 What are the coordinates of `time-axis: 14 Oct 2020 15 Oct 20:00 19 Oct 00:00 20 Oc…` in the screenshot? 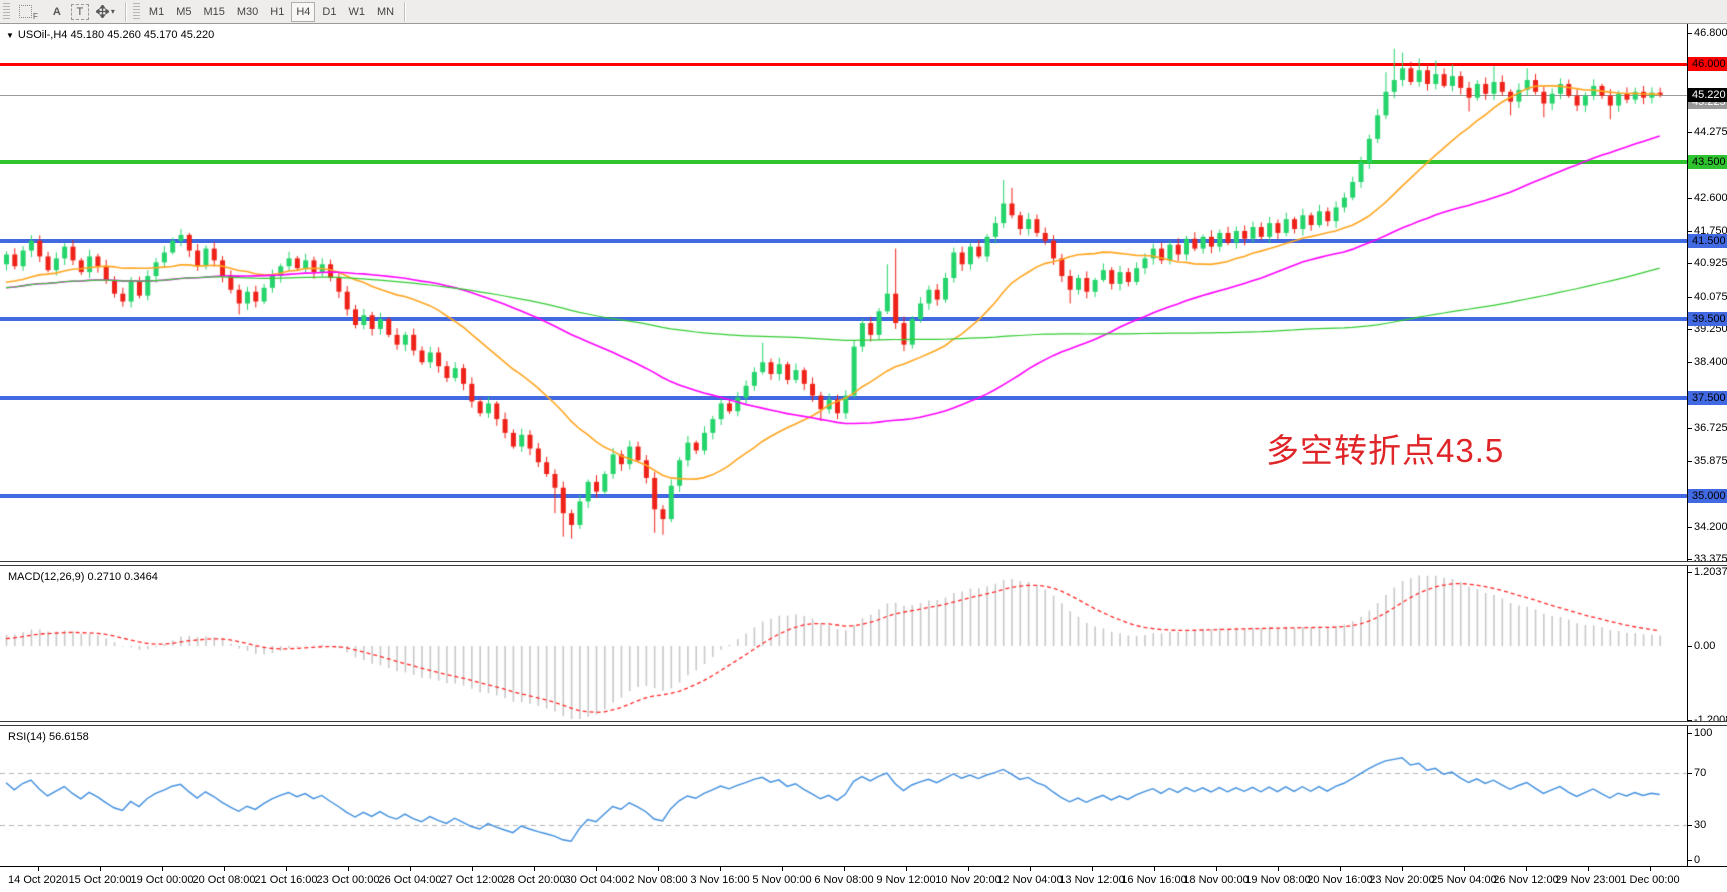 It's located at (863, 879).